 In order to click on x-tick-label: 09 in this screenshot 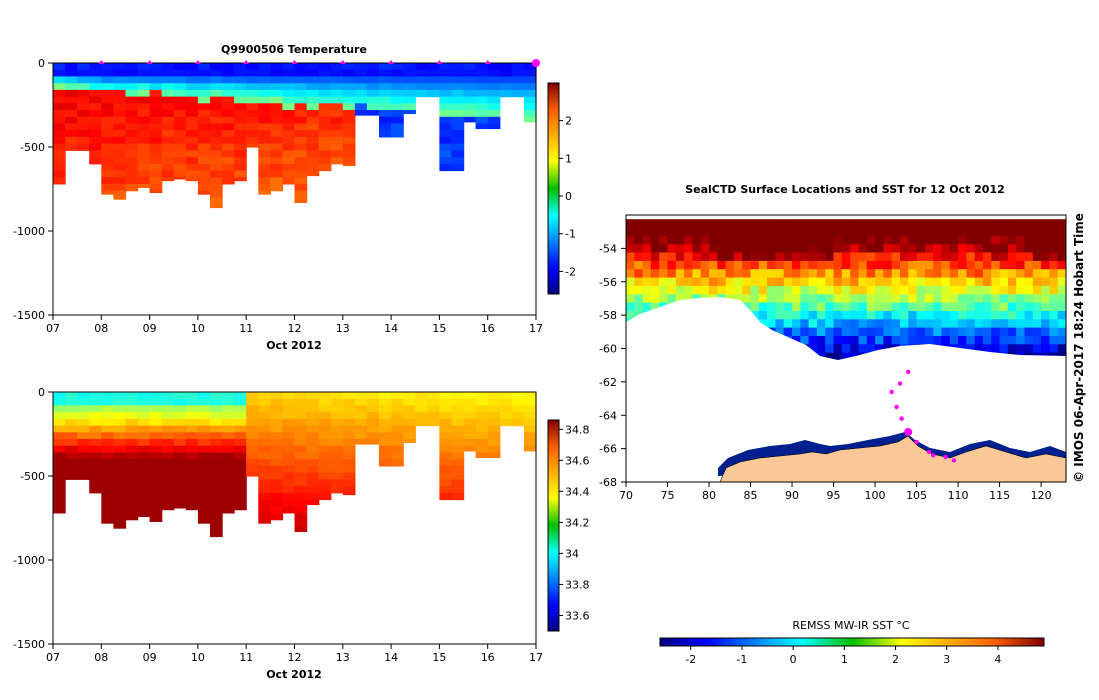, I will do `click(150, 328)`.